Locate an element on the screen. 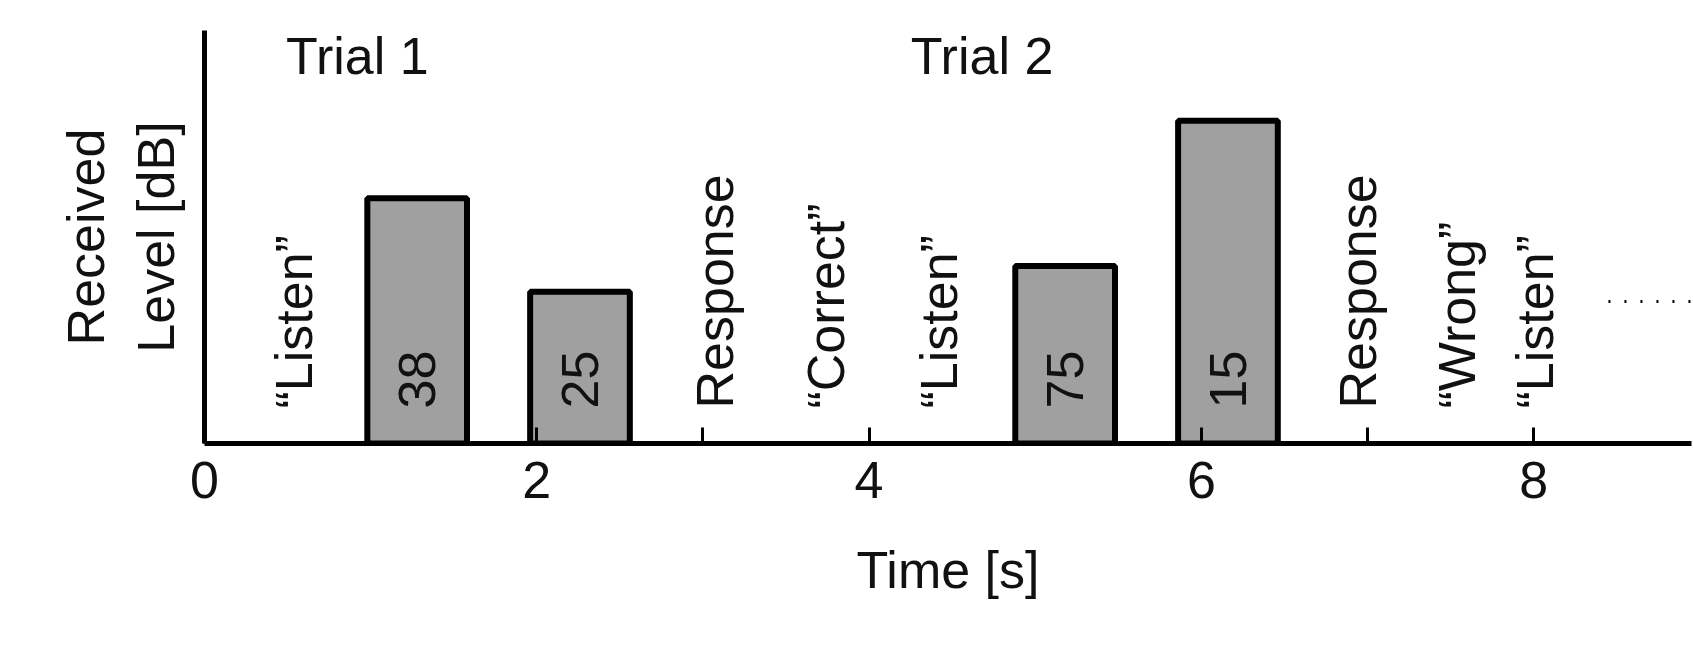 The height and width of the screenshot is (658, 1693). x-tick-label: 4 is located at coordinates (869, 479).